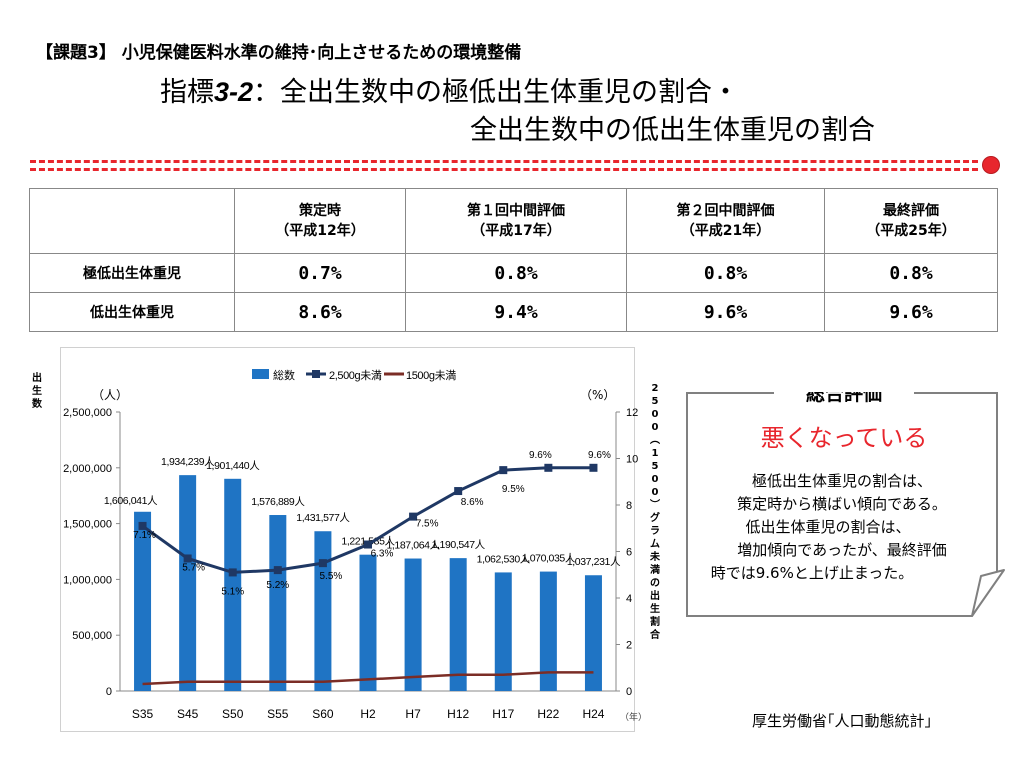 This screenshot has height=768, width=1024. What do you see at coordinates (110, 395) in the screenshot?
I see `left-axis-unit: （人）` at bounding box center [110, 395].